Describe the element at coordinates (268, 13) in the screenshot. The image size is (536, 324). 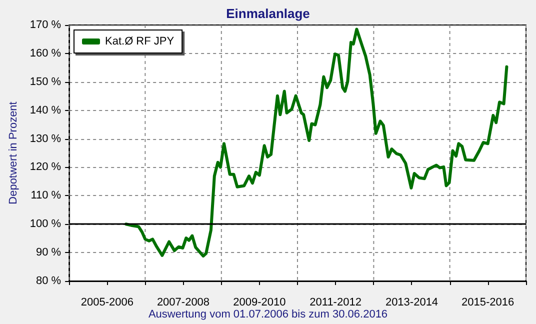
I see `chart-title: Einmalanlage` at that location.